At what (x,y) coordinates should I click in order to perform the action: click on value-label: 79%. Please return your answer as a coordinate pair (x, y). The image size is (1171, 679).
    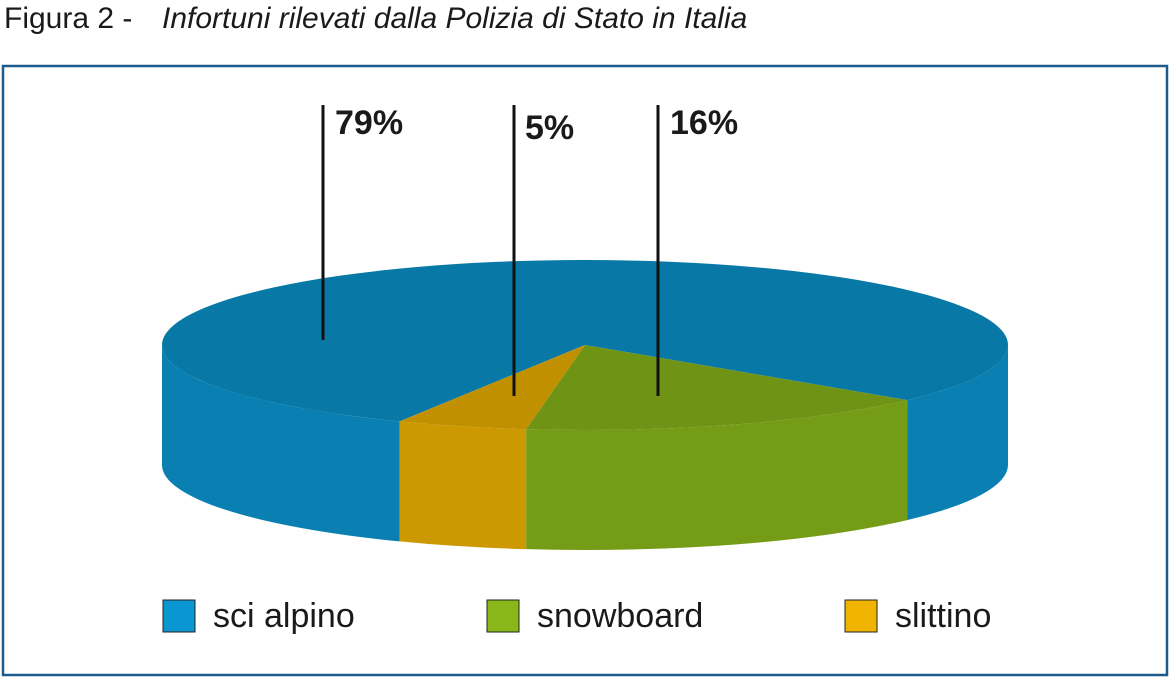
    Looking at the image, I should click on (369, 123).